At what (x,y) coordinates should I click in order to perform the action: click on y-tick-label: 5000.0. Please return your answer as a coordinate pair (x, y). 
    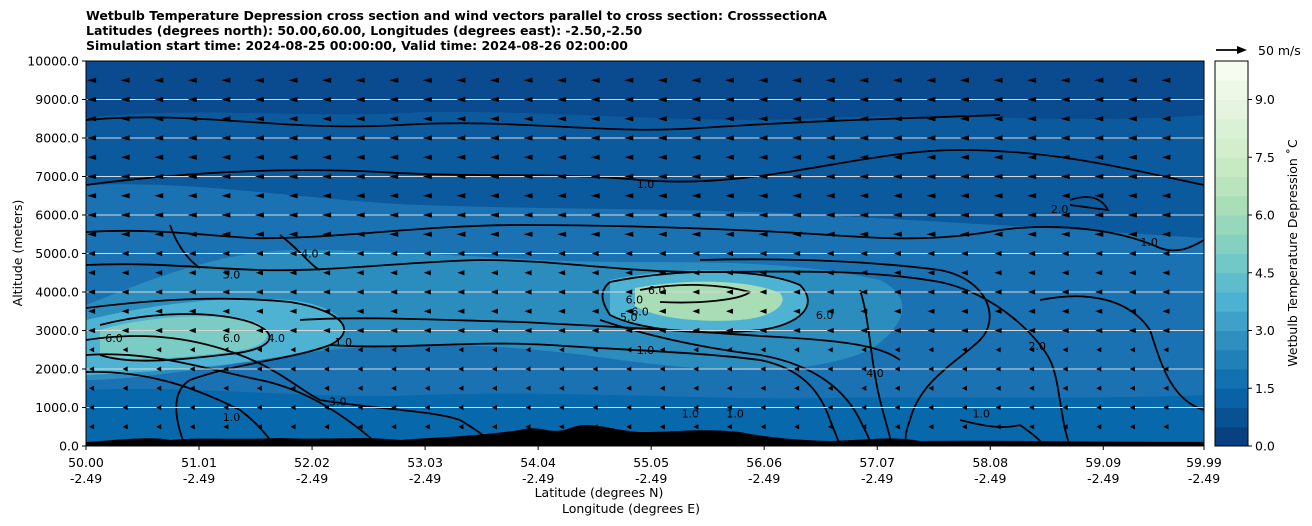
    Looking at the image, I should click on (57, 253).